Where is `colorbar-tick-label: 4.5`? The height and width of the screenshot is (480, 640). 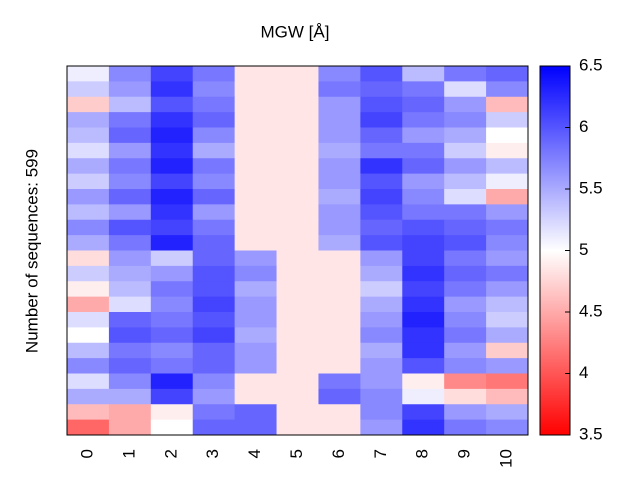 colorbar-tick-label: 4.5 is located at coordinates (591, 310).